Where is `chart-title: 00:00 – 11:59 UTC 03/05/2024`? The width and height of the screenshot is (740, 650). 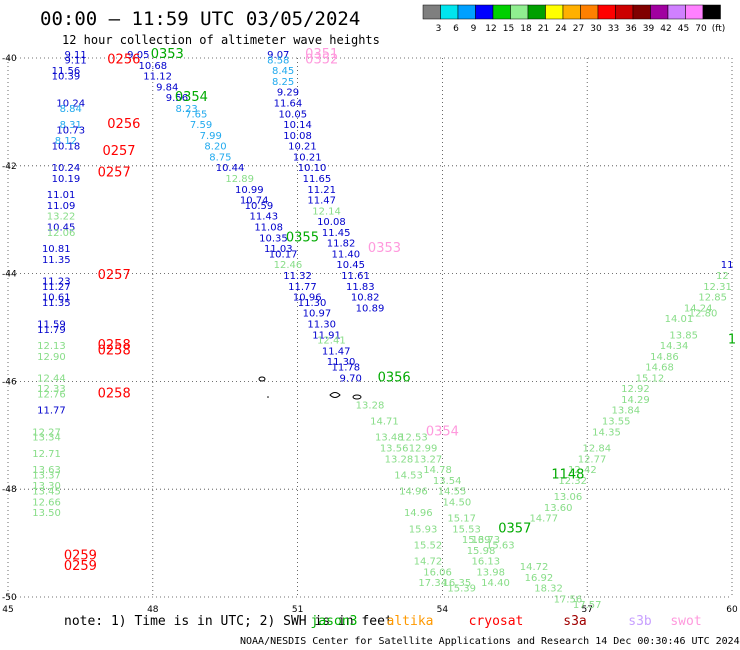 chart-title: 00:00 – 11:59 UTC 03/05/2024 is located at coordinates (200, 19).